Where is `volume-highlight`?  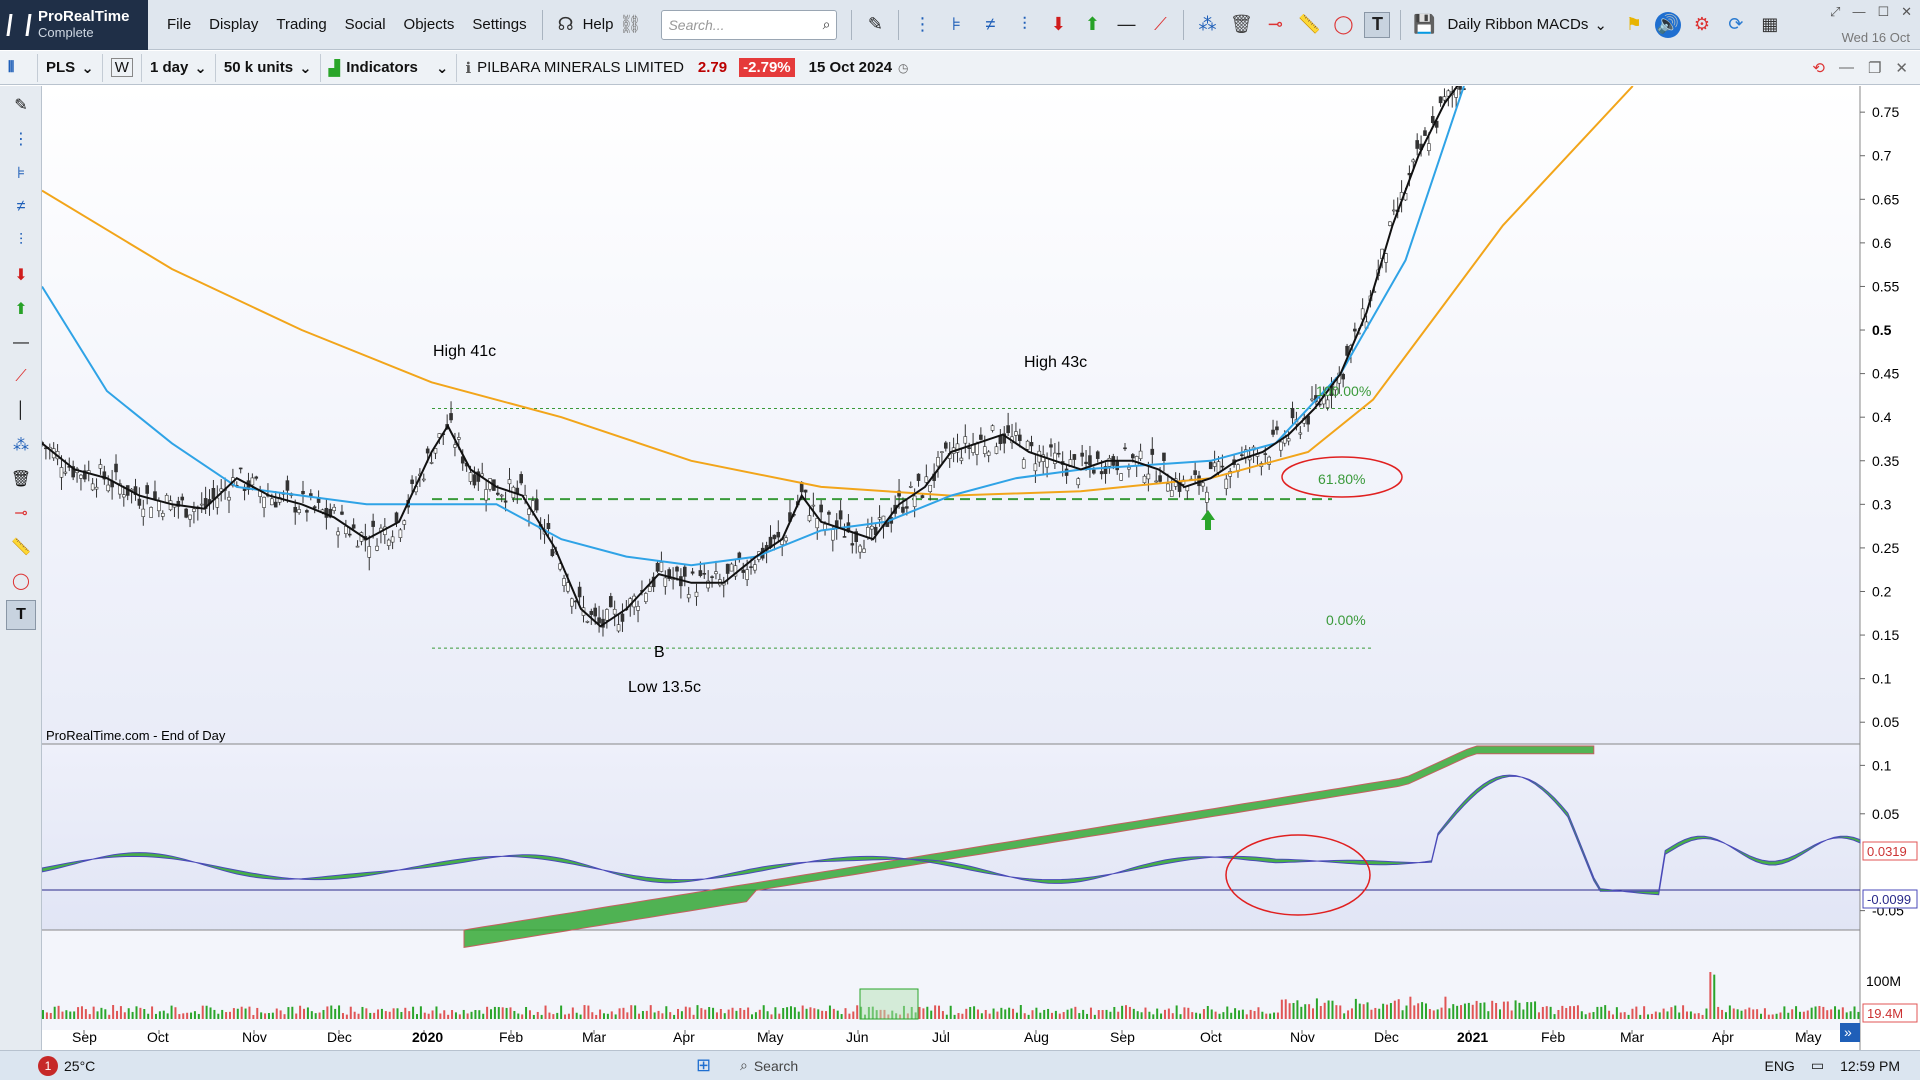
volume-highlight is located at coordinates (889, 1004).